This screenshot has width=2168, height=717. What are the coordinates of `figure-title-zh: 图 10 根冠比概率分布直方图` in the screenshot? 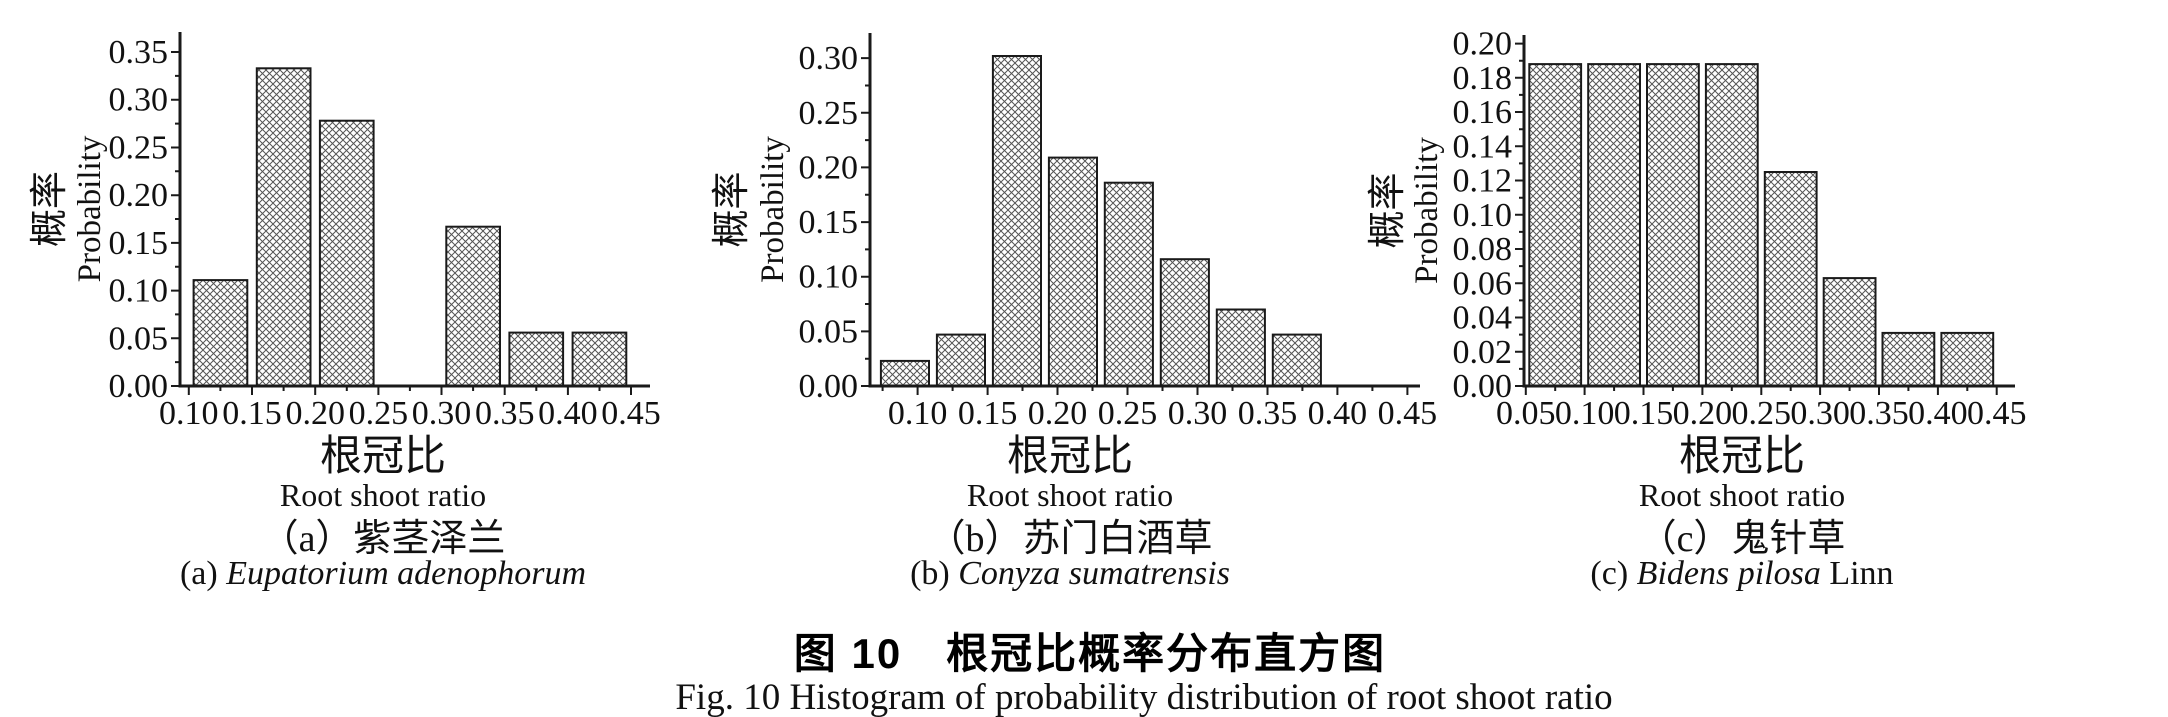 It's located at (1090, 653).